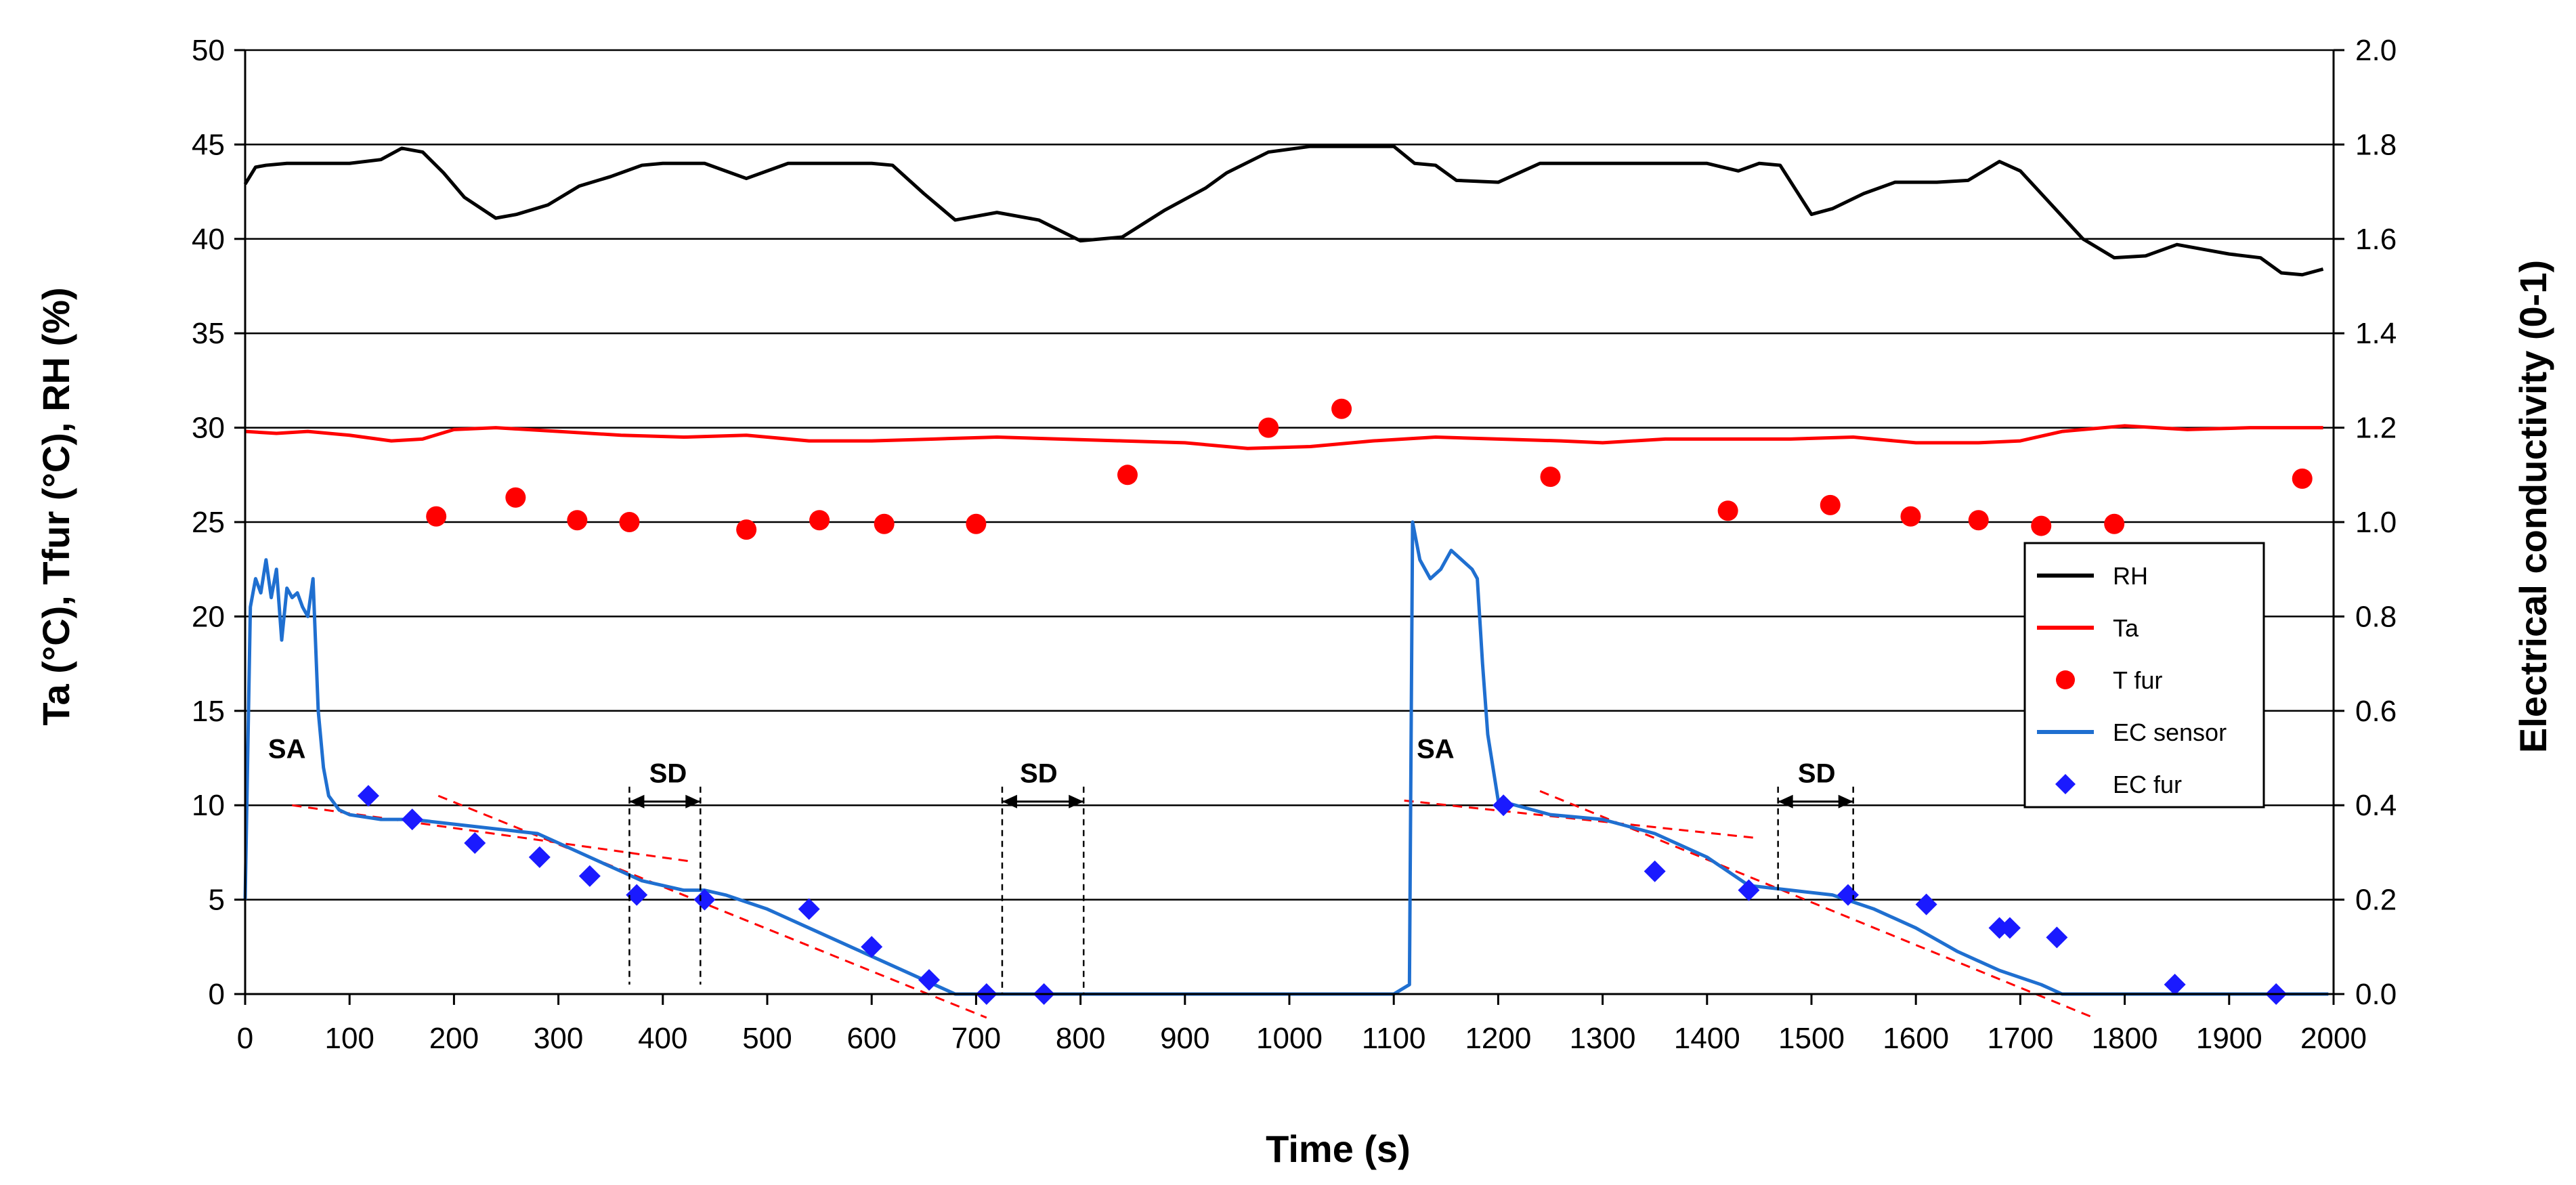 This screenshot has height=1185, width=2576. Describe the element at coordinates (1916, 1038) in the screenshot. I see `x-tick-label-1600: 1600` at that location.